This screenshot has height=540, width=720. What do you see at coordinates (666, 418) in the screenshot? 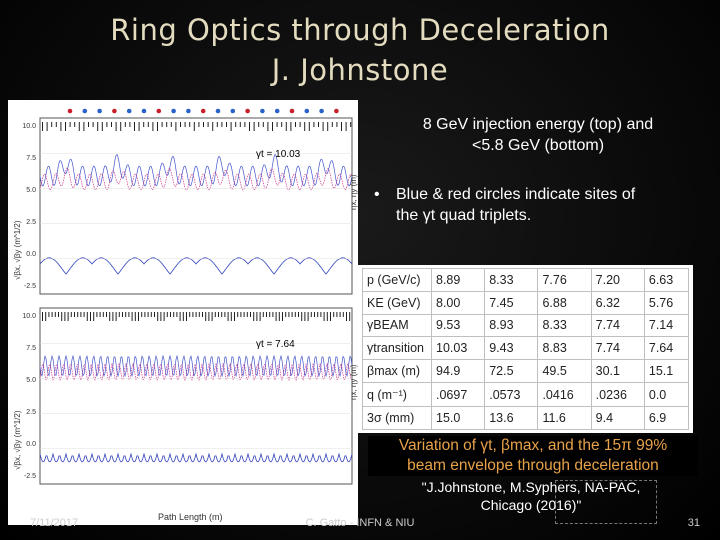
I see `table-cell: 6.9` at bounding box center [666, 418].